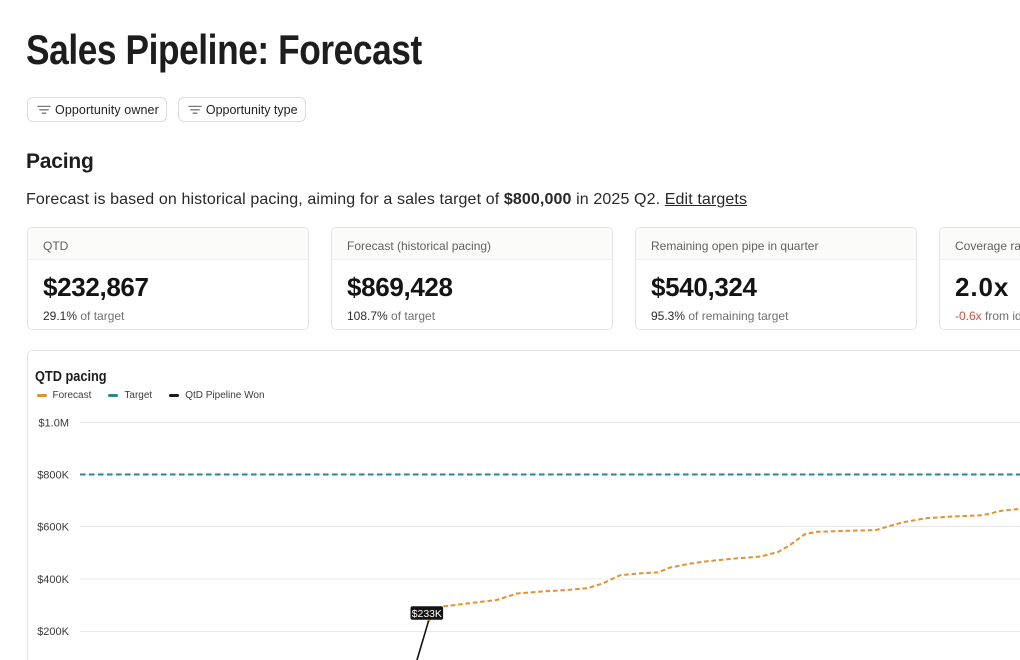 The height and width of the screenshot is (660, 1020). Describe the element at coordinates (427, 614) in the screenshot. I see `svg-text: $233K` at that location.